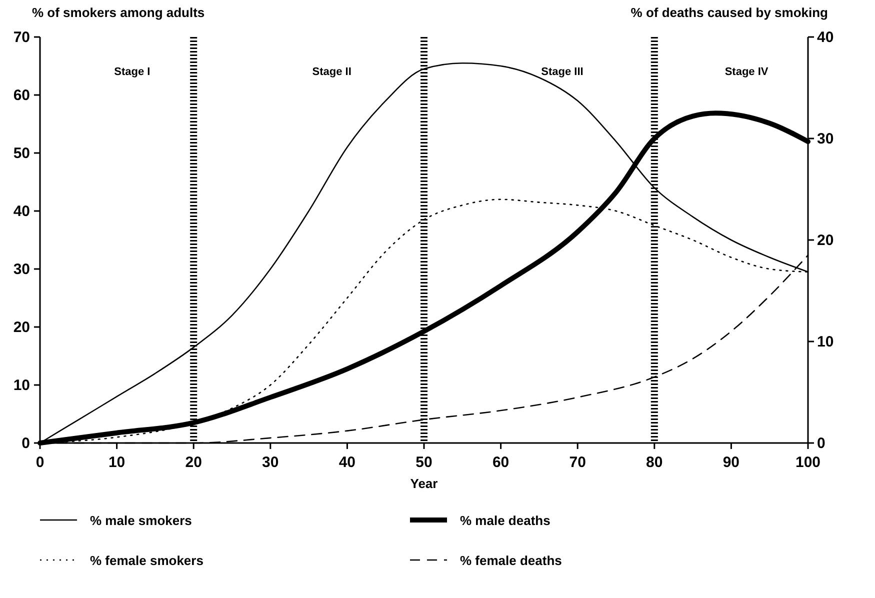  Describe the element at coordinates (118, 12) in the screenshot. I see `y-axis-title: % of smokers among adults` at that location.